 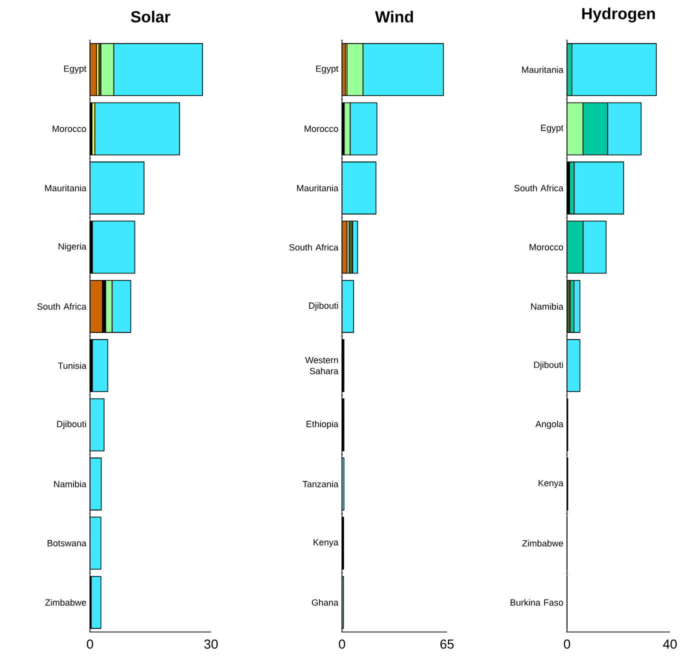 What do you see at coordinates (394, 16) in the screenshot?
I see `chart-title: Wind` at bounding box center [394, 16].